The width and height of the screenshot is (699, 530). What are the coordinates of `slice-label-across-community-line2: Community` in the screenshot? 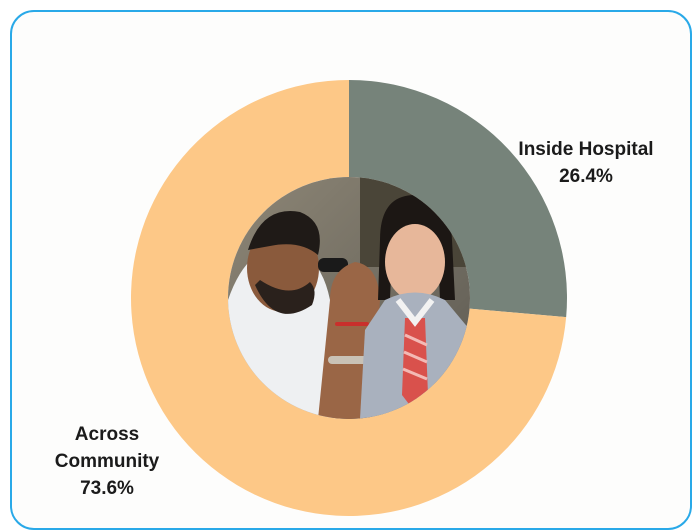 It's located at (107, 461).